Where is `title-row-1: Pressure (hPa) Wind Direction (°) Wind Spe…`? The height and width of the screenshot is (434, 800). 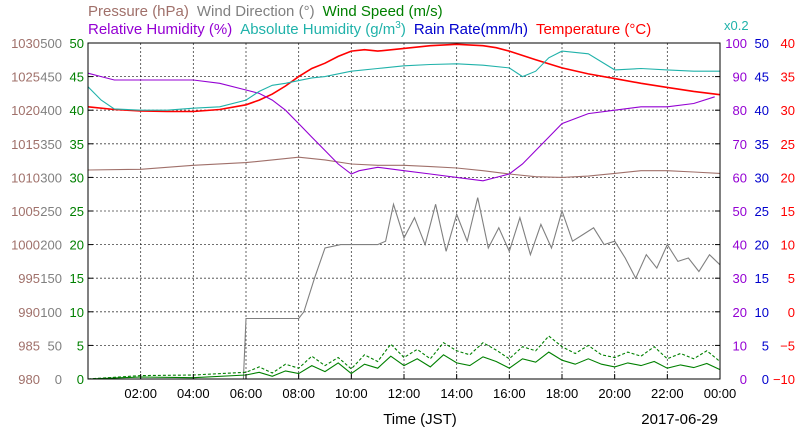
title-row-1: Pressure (hPa) Wind Direction (°) Wind Spe… is located at coordinates (265, 11).